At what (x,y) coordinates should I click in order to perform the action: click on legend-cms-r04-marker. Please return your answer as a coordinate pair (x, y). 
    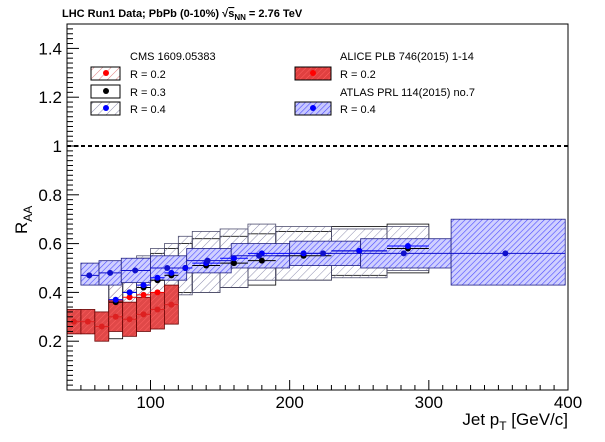
    Looking at the image, I should click on (106, 108).